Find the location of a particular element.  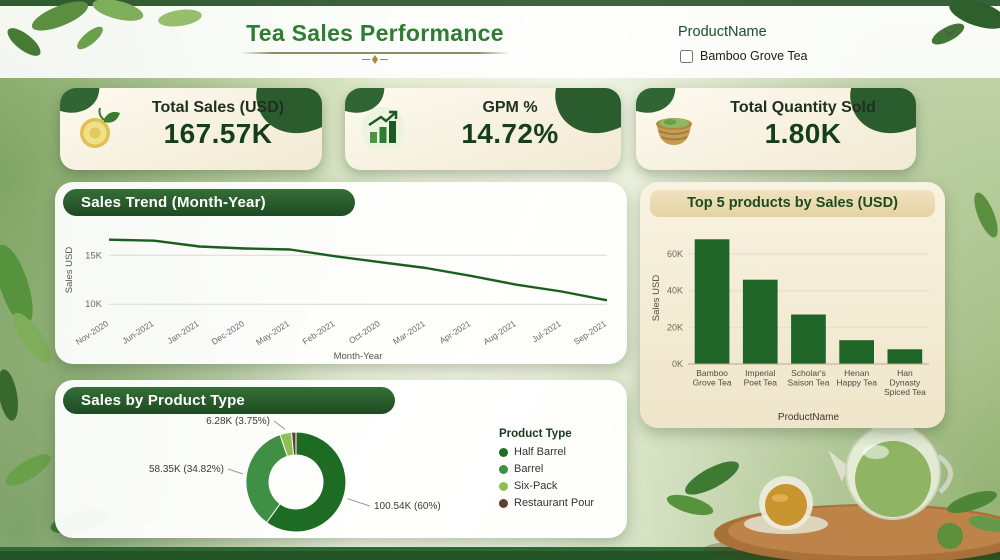

x-axis-title: ProductName is located at coordinates (809, 417).